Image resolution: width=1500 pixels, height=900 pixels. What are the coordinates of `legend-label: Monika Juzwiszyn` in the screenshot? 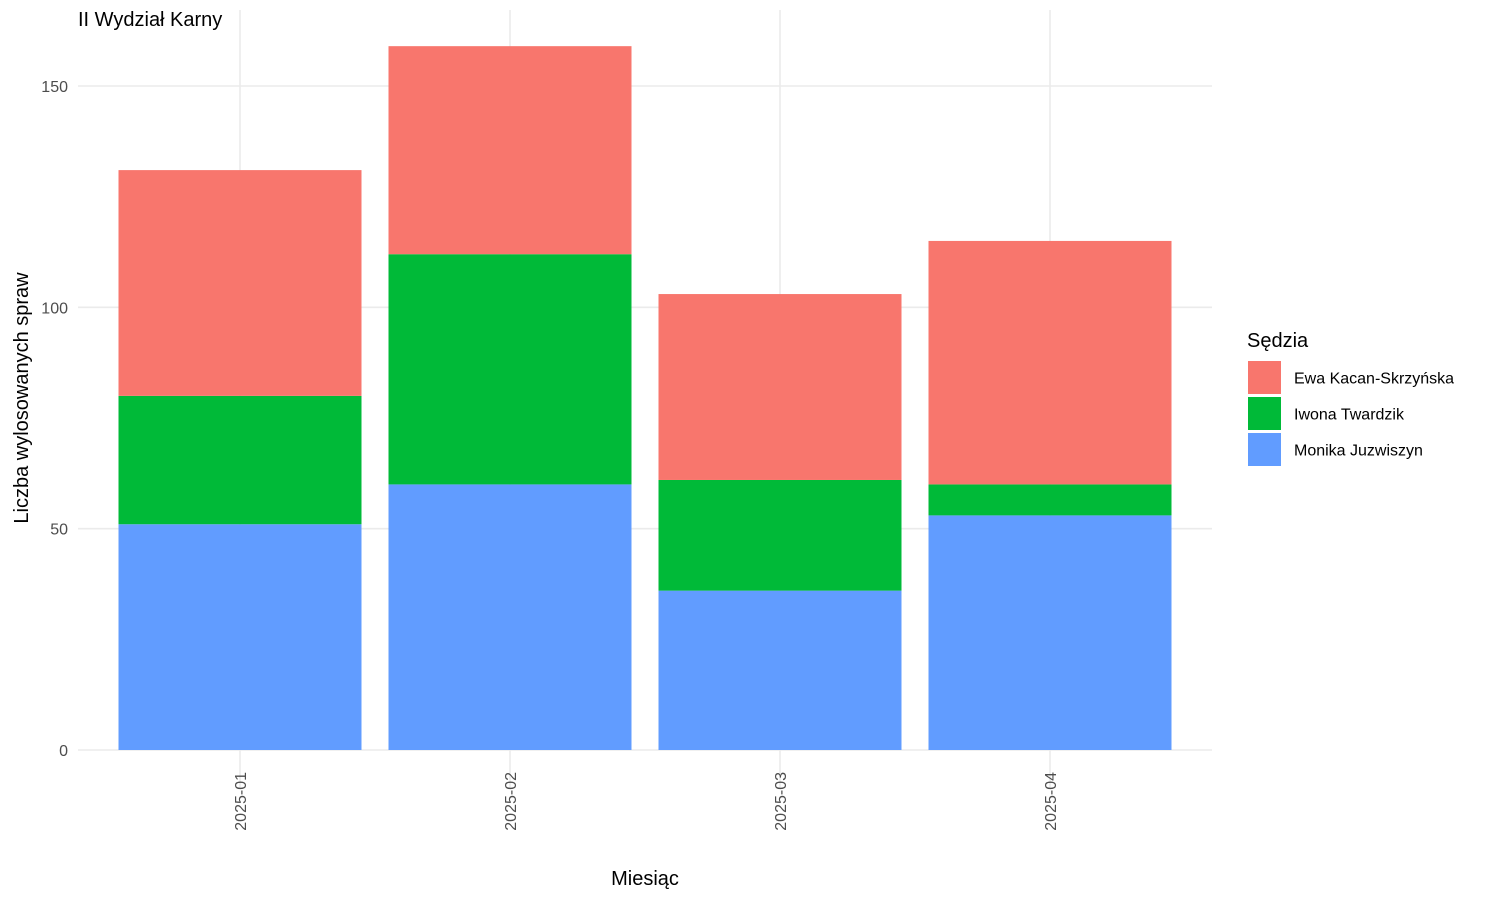 It's located at (1358, 451).